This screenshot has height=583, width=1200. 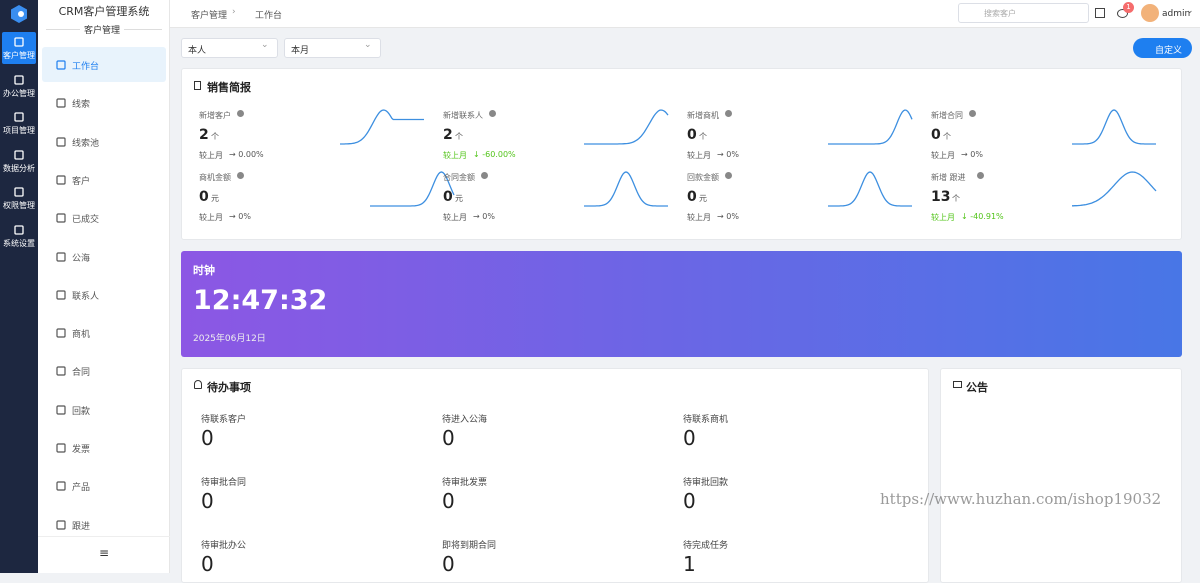 I want to click on todo-label: 待联系客户, so click(x=224, y=420).